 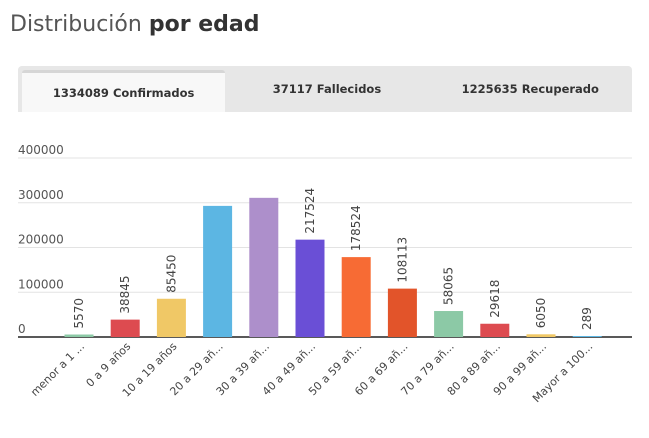 What do you see at coordinates (587, 318) in the screenshot?
I see `data-label: 289` at bounding box center [587, 318].